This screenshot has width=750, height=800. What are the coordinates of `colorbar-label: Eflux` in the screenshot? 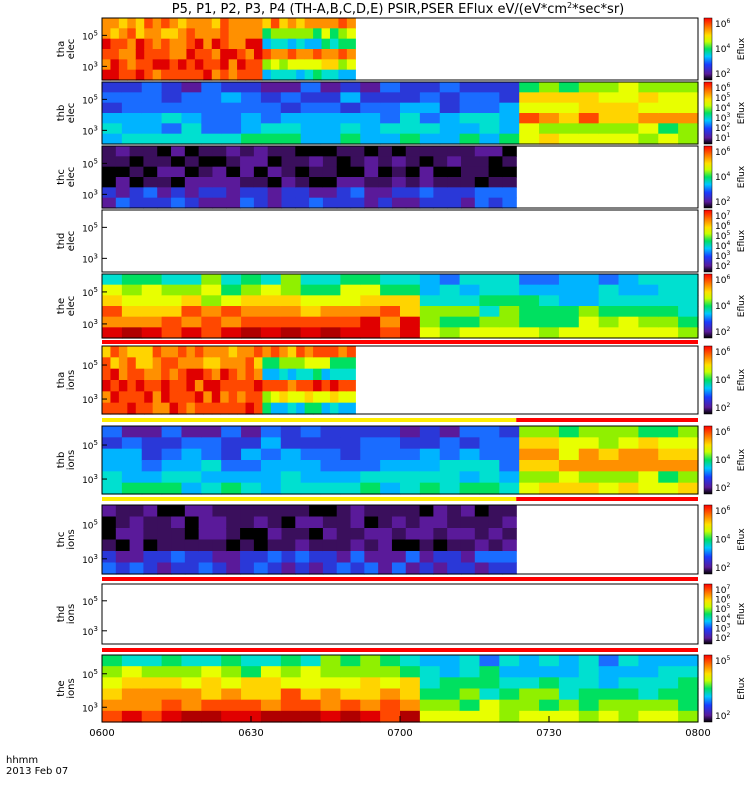 It's located at (742, 112).